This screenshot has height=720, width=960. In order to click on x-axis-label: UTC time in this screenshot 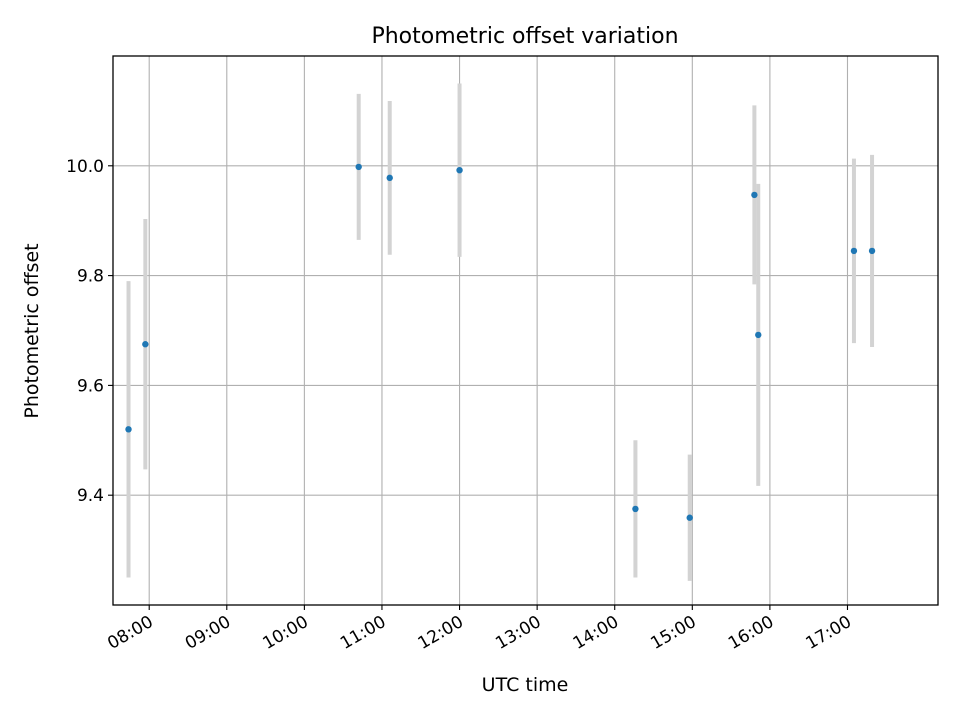, I will do `click(525, 685)`.